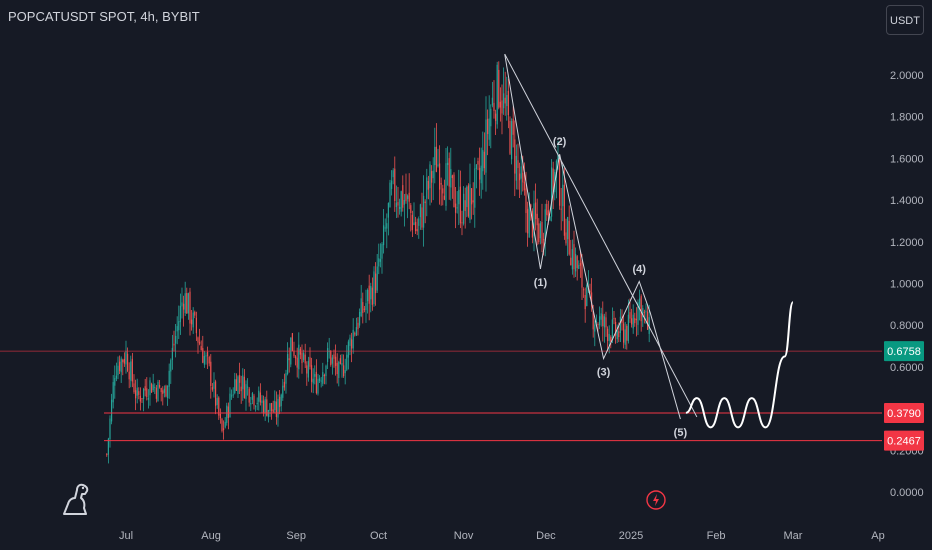 The image size is (932, 550). I want to click on last-price-tag-text: 0.6758, so click(904, 352).